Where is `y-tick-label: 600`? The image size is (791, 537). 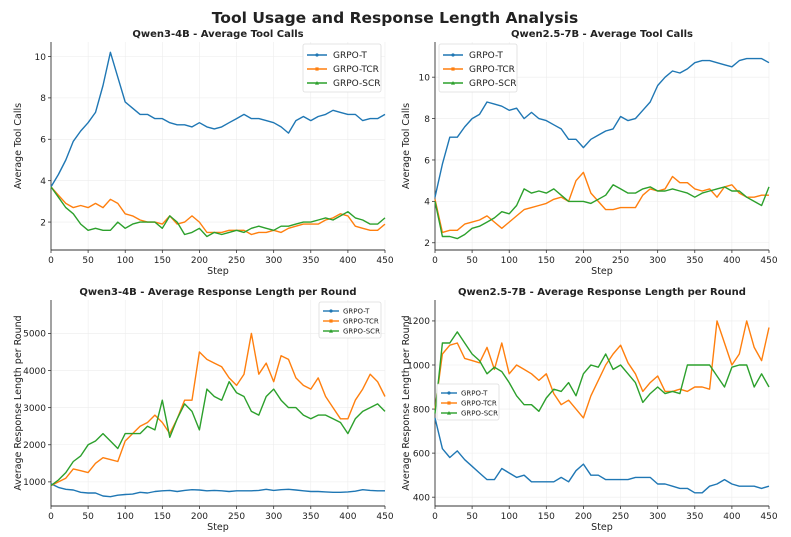
y-tick-label: 600 is located at coordinates (421, 454).